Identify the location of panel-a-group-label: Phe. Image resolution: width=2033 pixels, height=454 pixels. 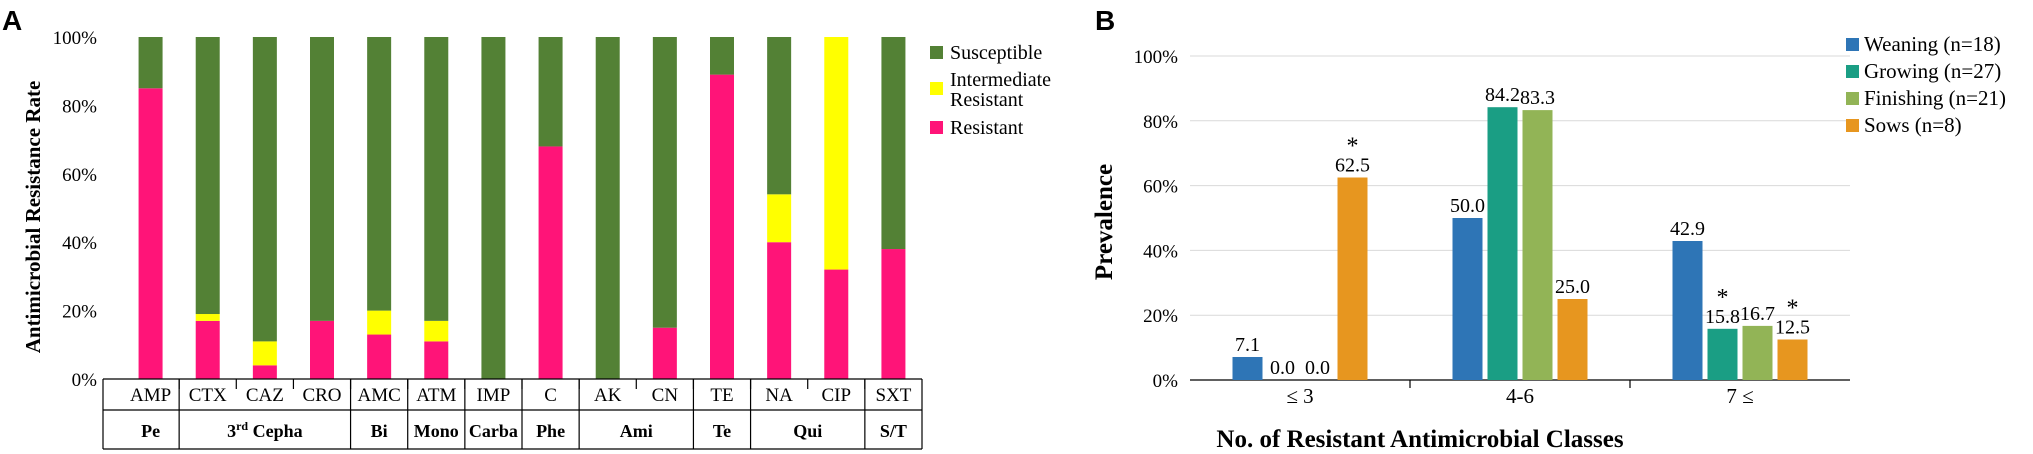
(550, 431).